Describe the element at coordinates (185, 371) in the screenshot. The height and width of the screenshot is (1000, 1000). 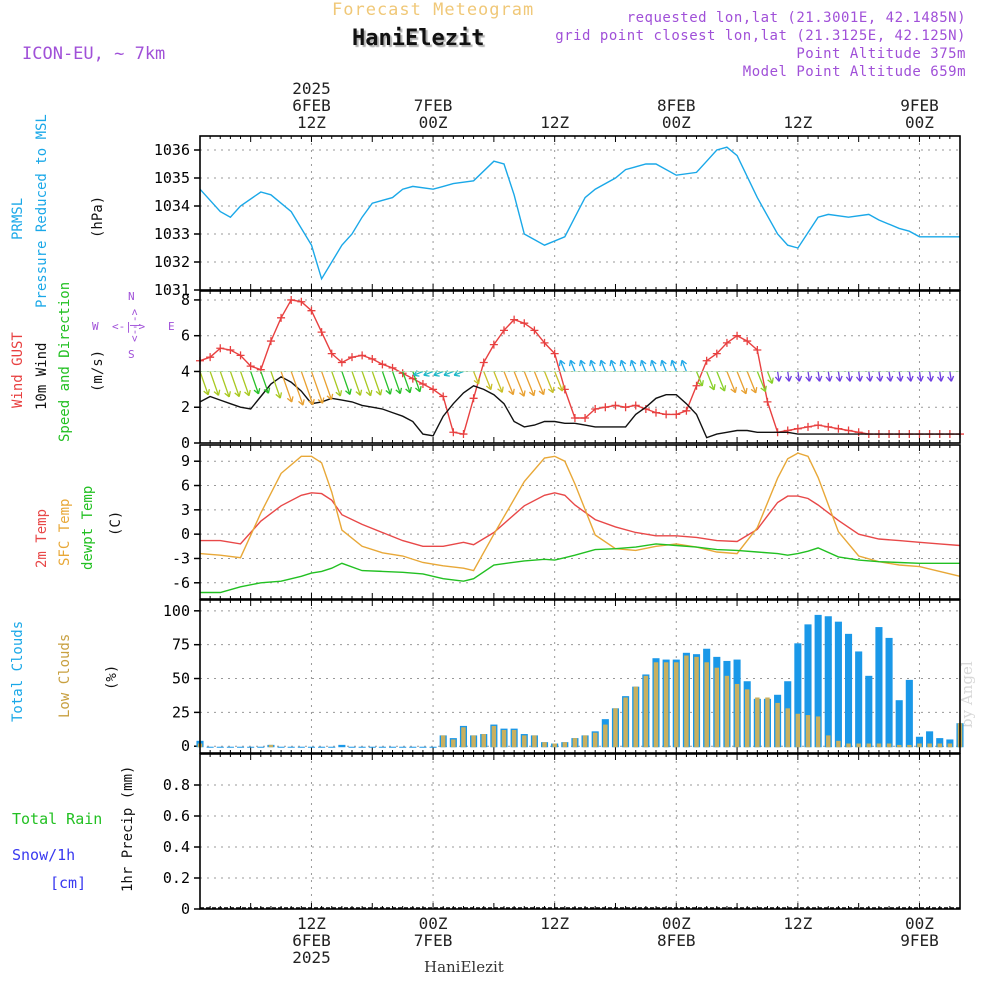
I see `y-tick-label: 4` at that location.